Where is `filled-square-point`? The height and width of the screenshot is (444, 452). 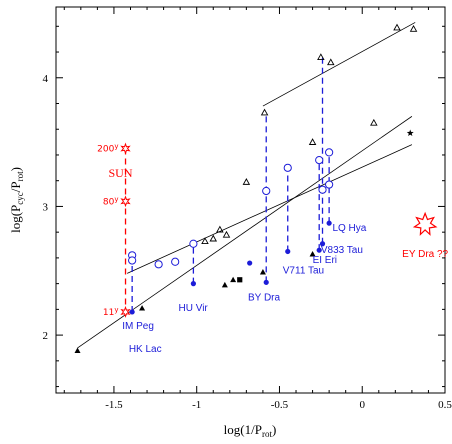 filled-square-point is located at coordinates (240, 280).